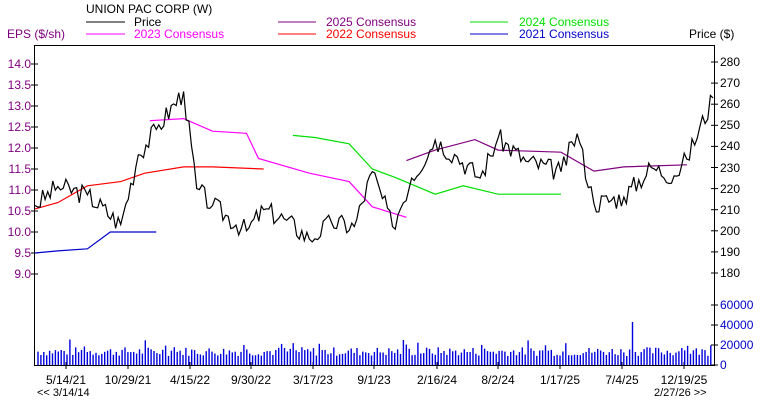  Describe the element at coordinates (22, 253) in the screenshot. I see `eps-tick-label: 9.5` at that location.